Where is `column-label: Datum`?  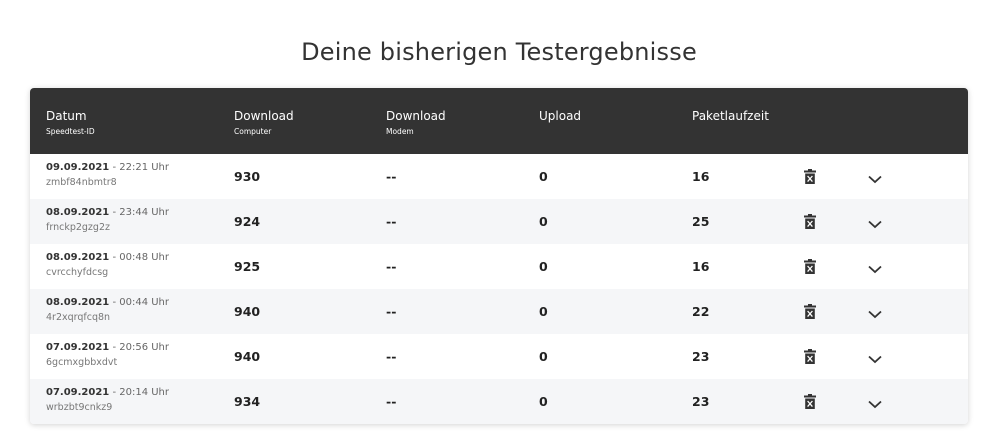
column-label: Datum is located at coordinates (66, 116).